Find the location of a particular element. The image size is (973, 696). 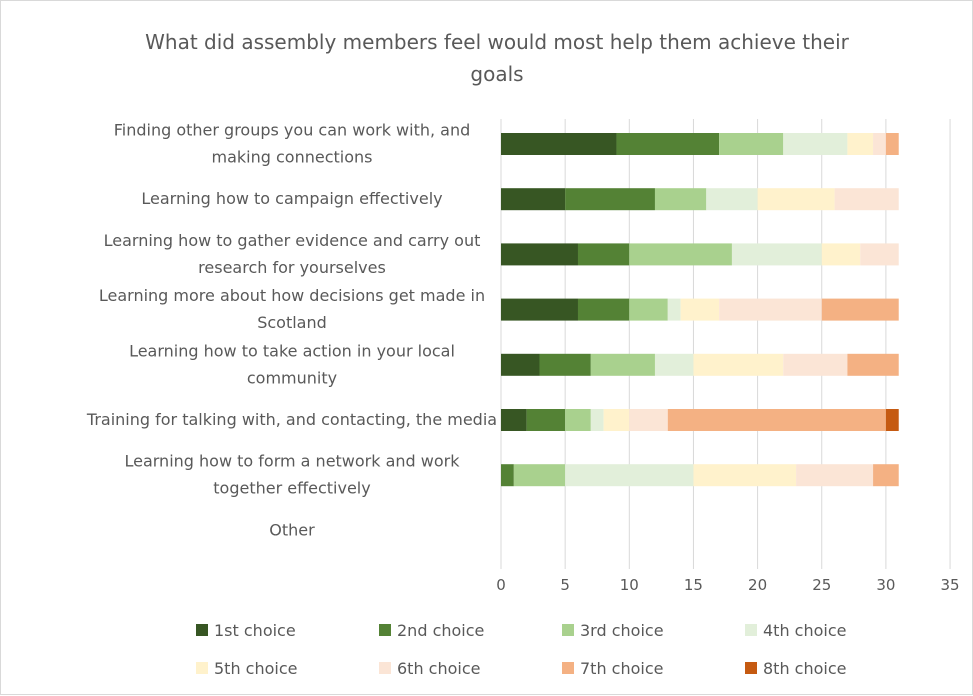

x-tick-label: 5 is located at coordinates (565, 585).